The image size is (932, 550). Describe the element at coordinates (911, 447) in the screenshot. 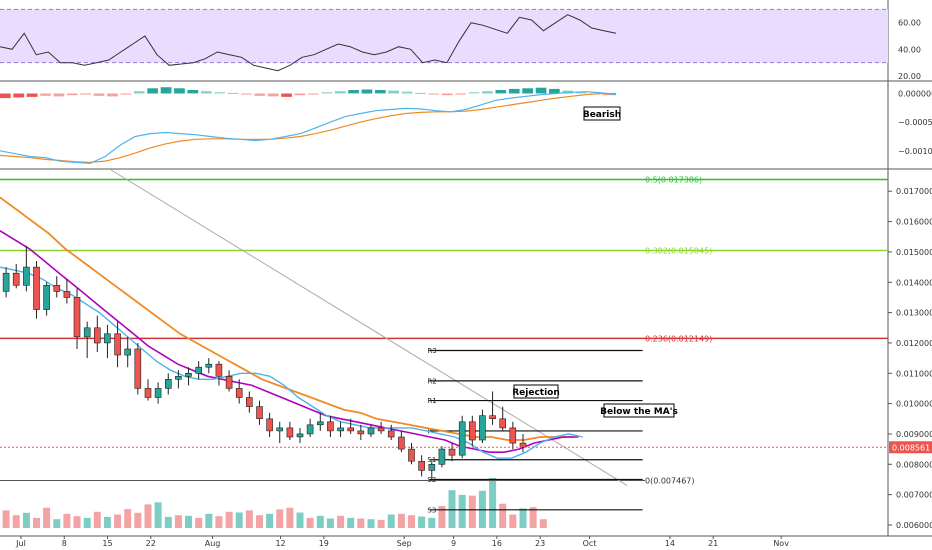

I see `current-price-label: 0.008561` at that location.